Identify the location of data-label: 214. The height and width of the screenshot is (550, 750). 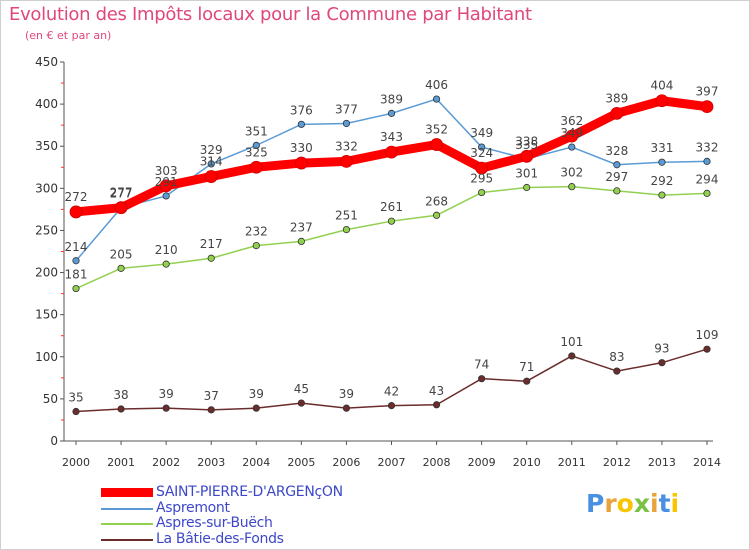
(76, 247).